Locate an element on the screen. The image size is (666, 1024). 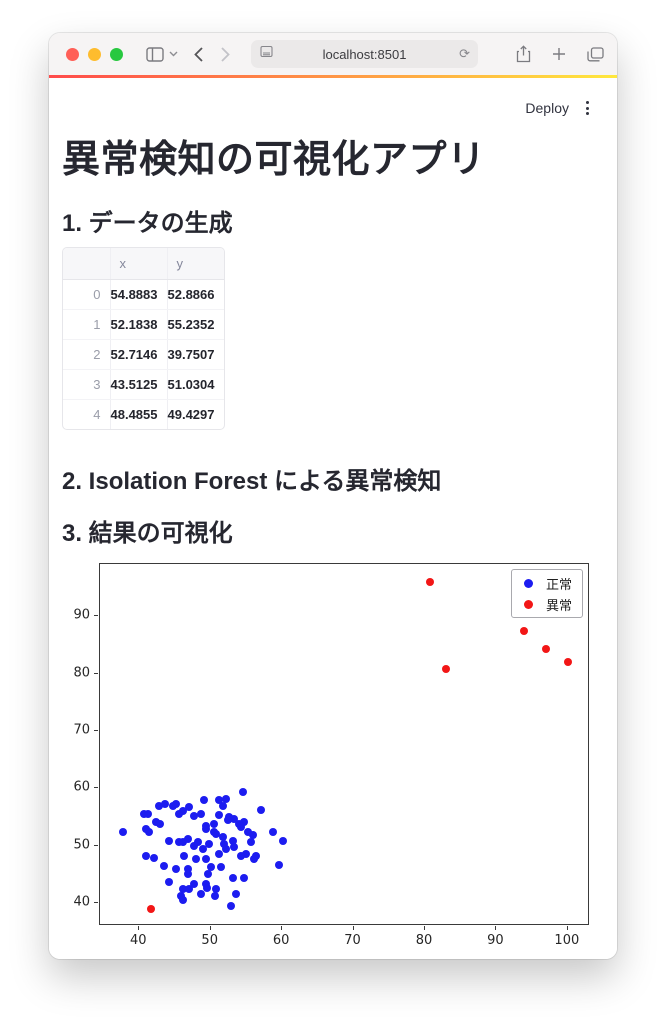
minimize-window-button is located at coordinates (94, 54).